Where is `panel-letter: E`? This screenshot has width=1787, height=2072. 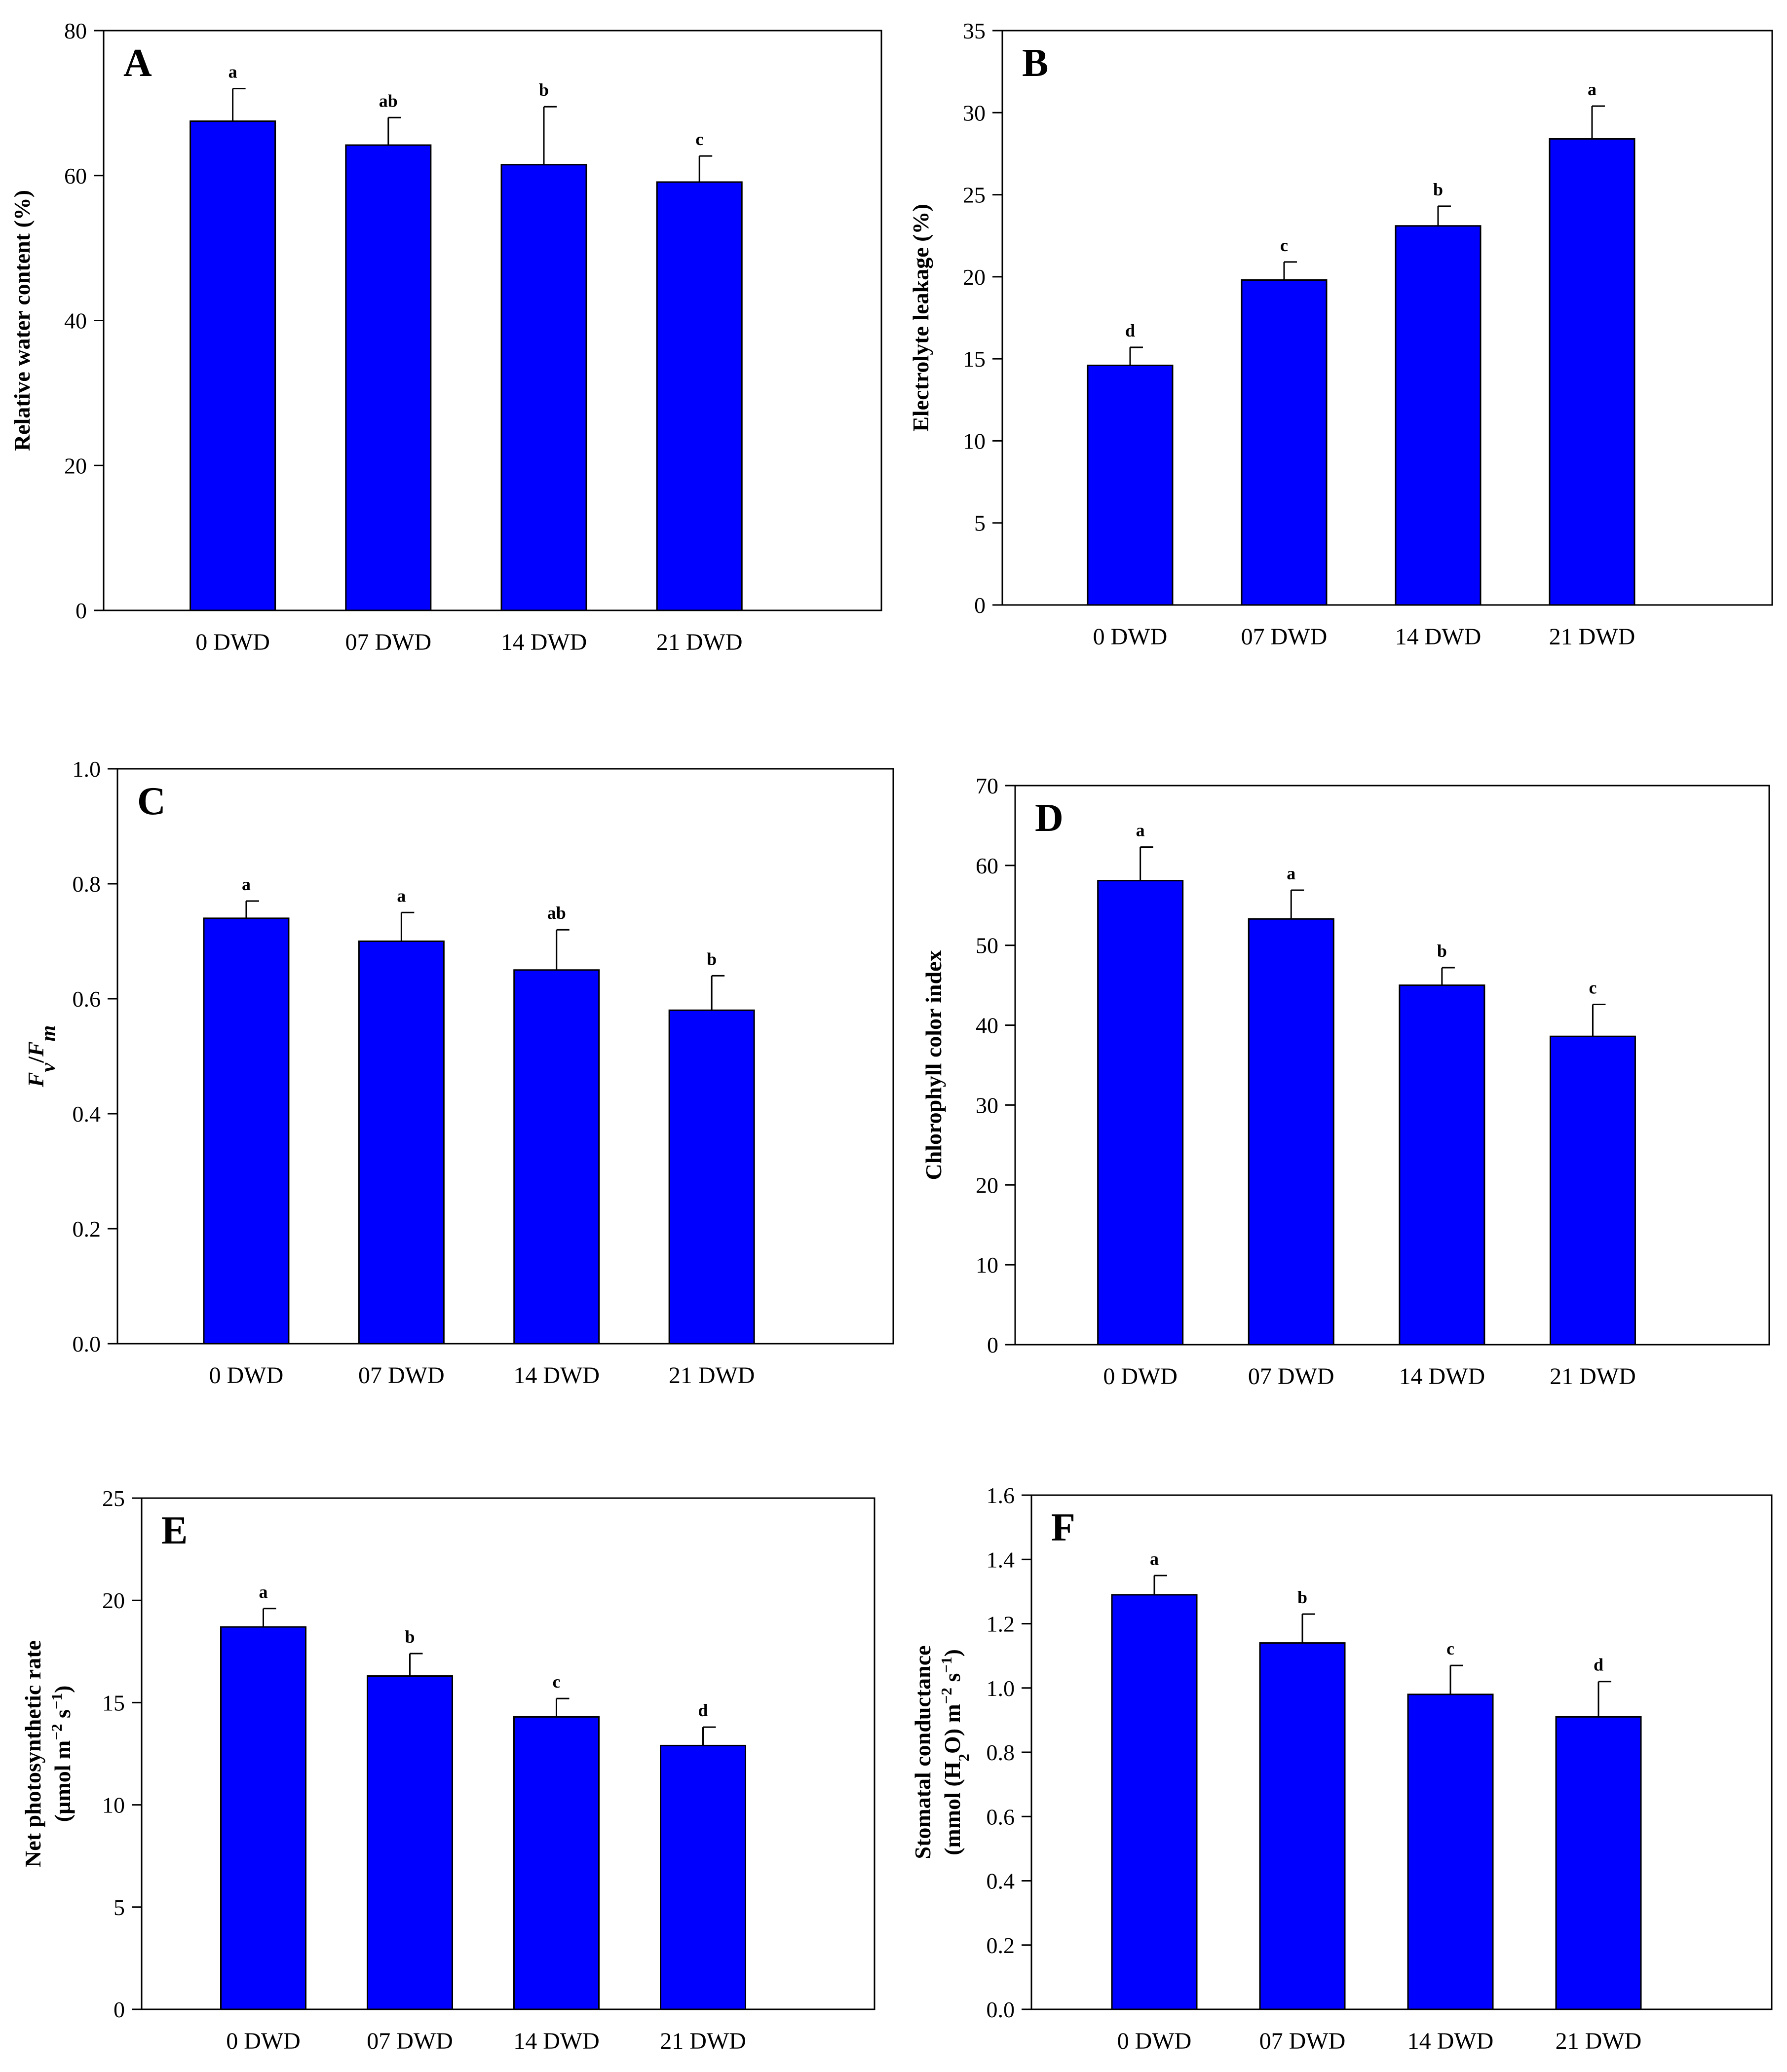
panel-letter: E is located at coordinates (174, 1530).